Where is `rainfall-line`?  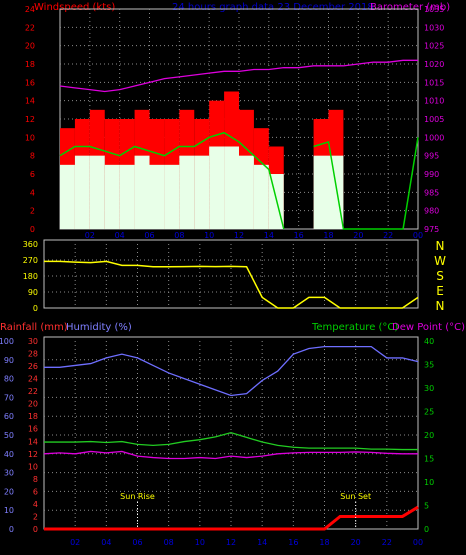 rainfall-line is located at coordinates (231, 518).